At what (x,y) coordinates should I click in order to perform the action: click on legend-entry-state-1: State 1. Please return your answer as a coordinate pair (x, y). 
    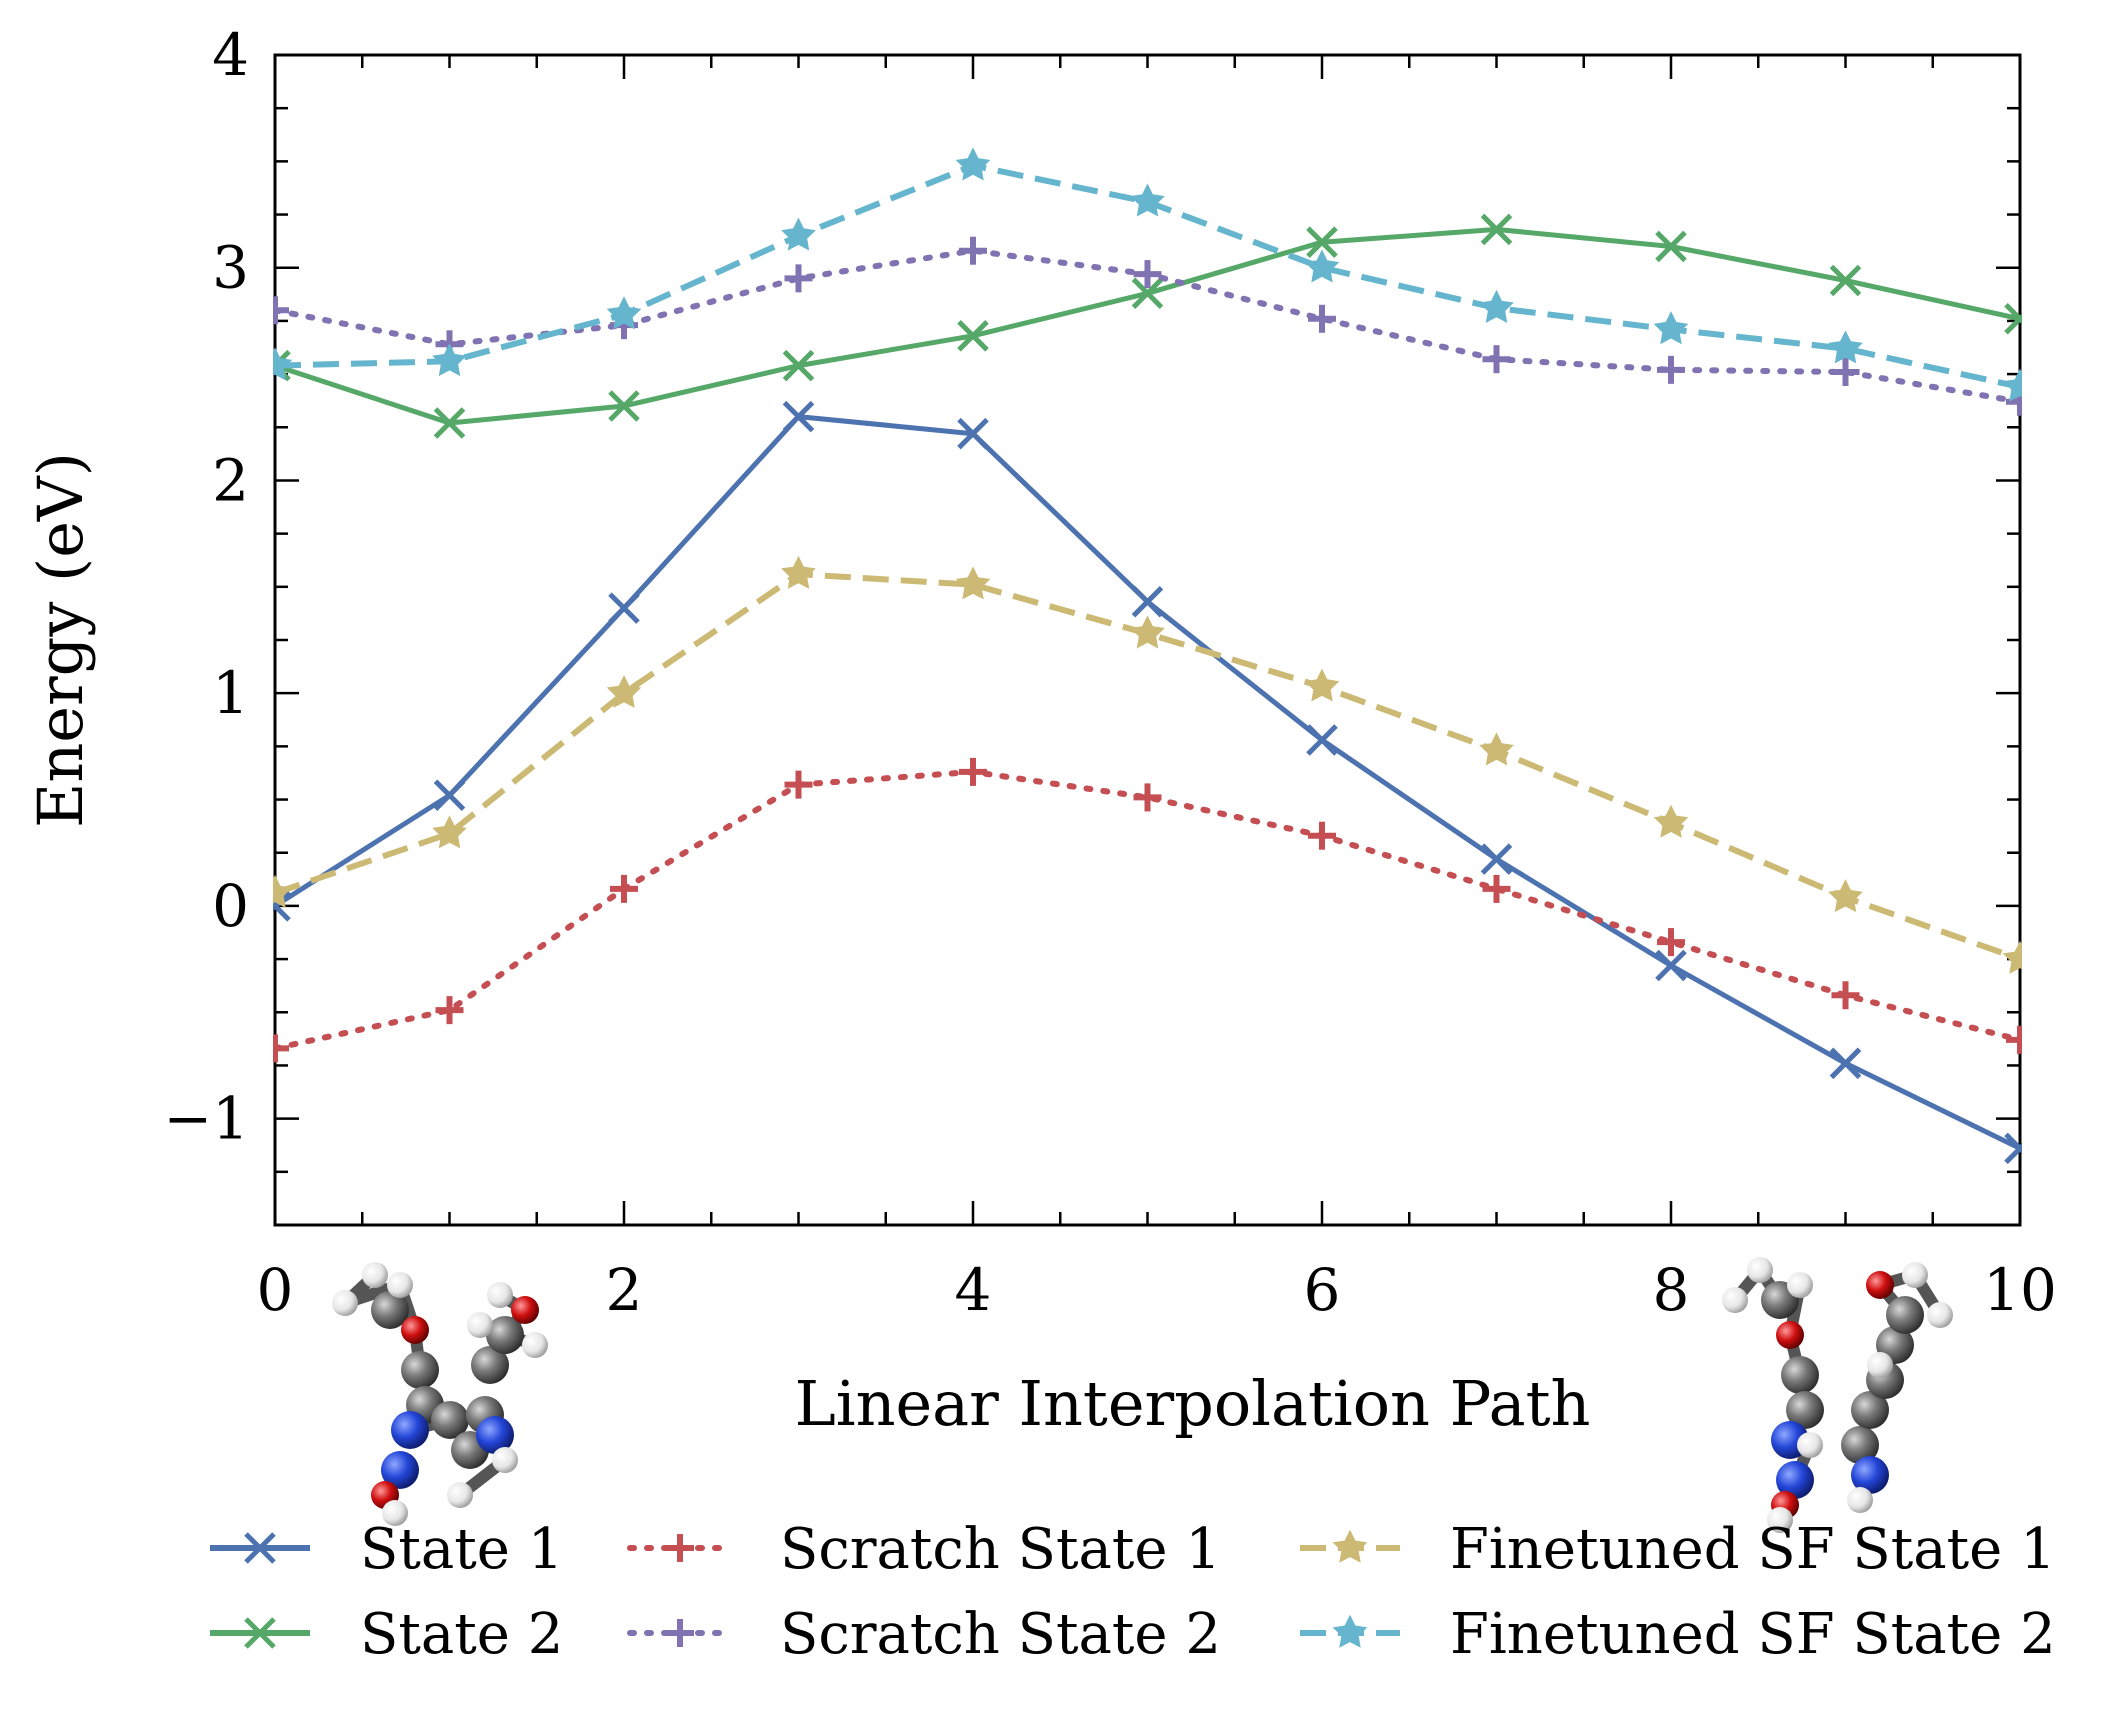
    Looking at the image, I should click on (386, 1549).